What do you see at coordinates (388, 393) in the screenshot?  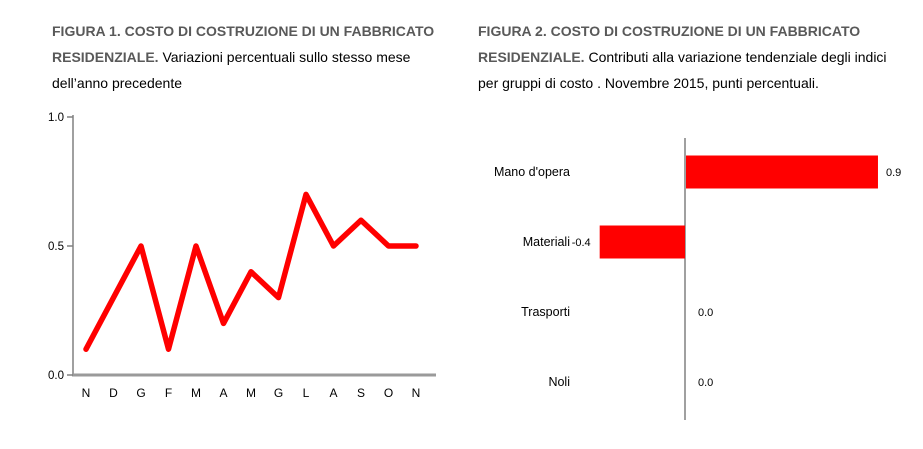 I see `x-tick-label-month: O` at bounding box center [388, 393].